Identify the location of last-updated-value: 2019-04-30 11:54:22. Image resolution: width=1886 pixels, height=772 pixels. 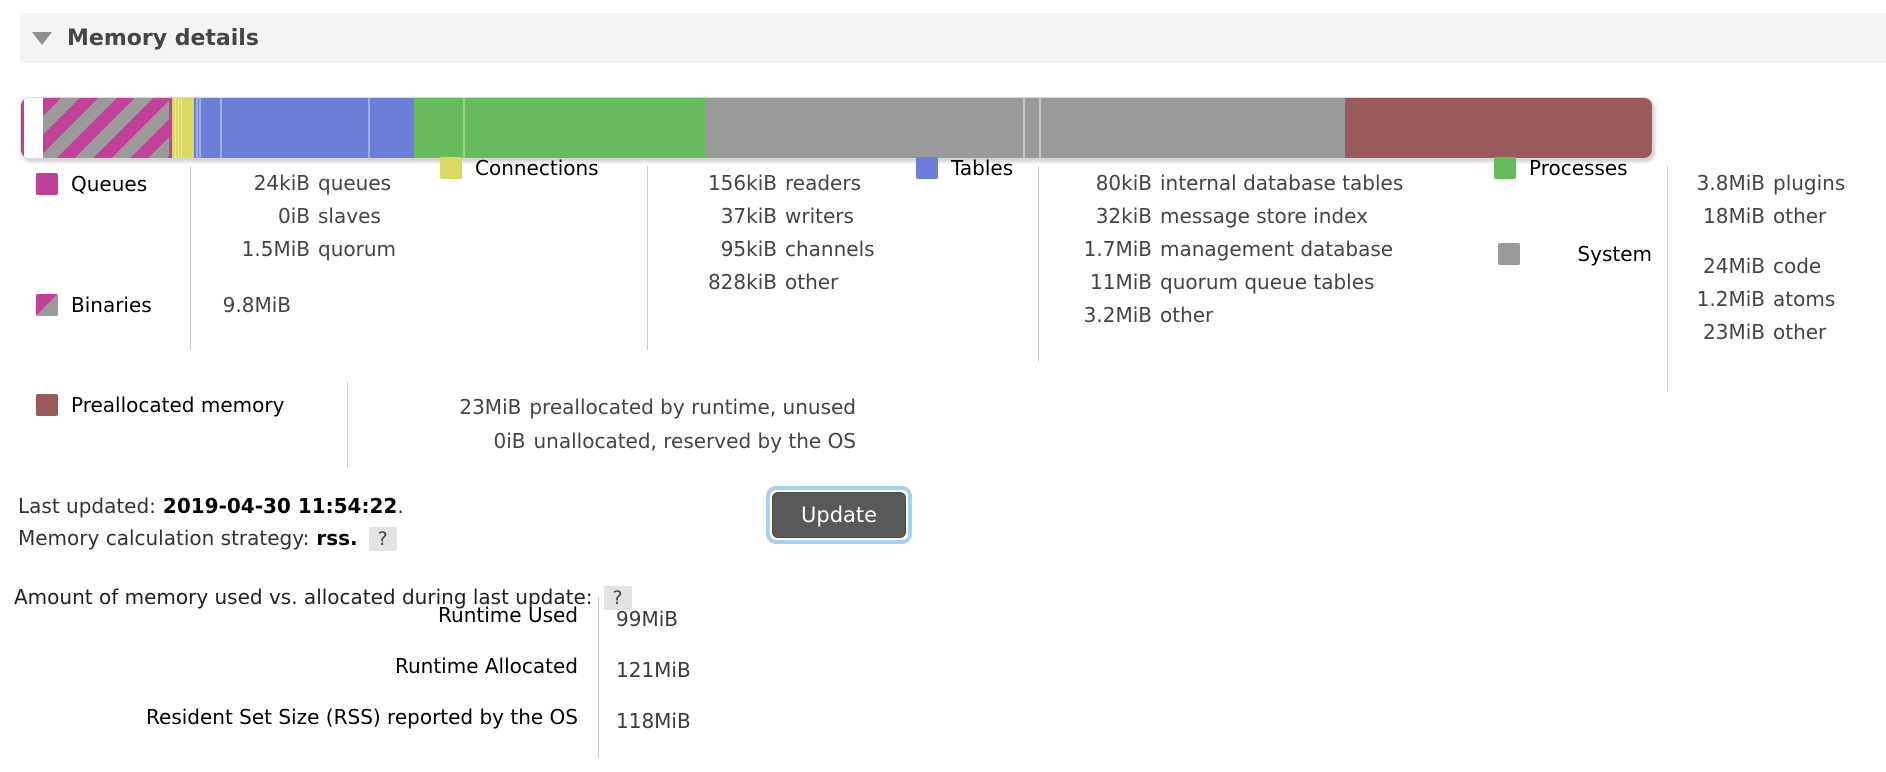
(280, 506).